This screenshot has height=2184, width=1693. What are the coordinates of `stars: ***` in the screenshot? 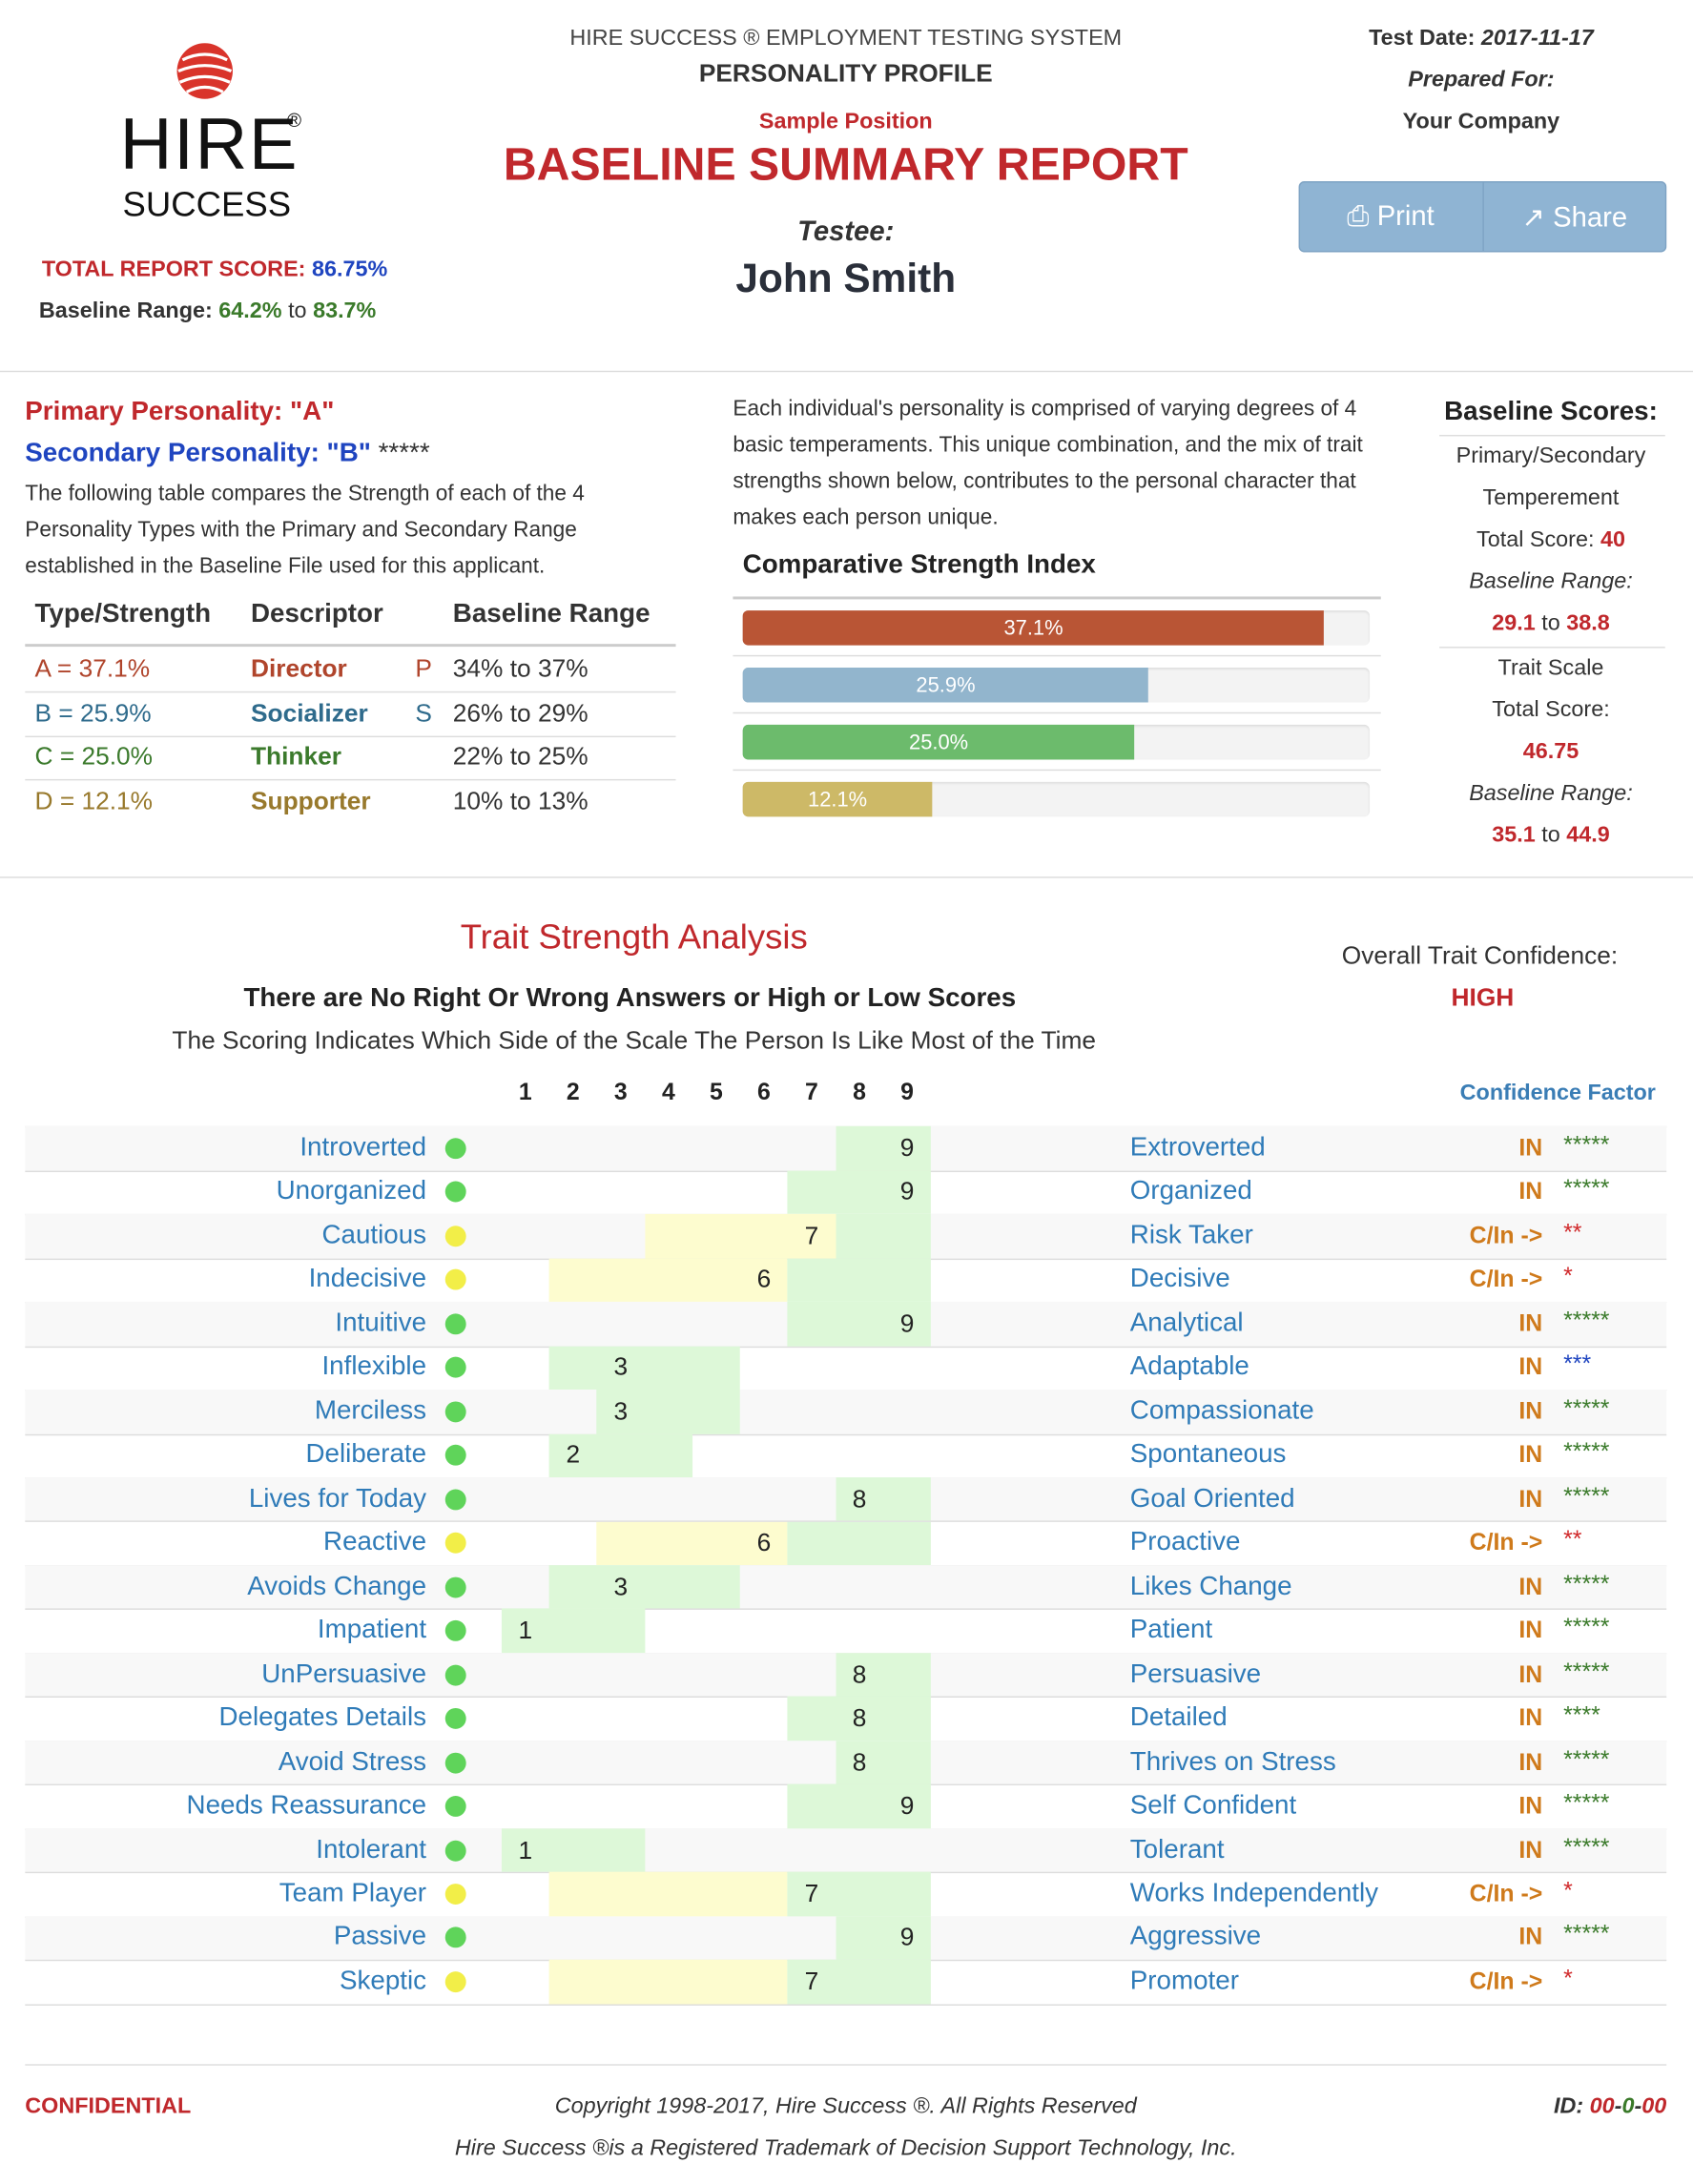 It's located at (1577, 1364).